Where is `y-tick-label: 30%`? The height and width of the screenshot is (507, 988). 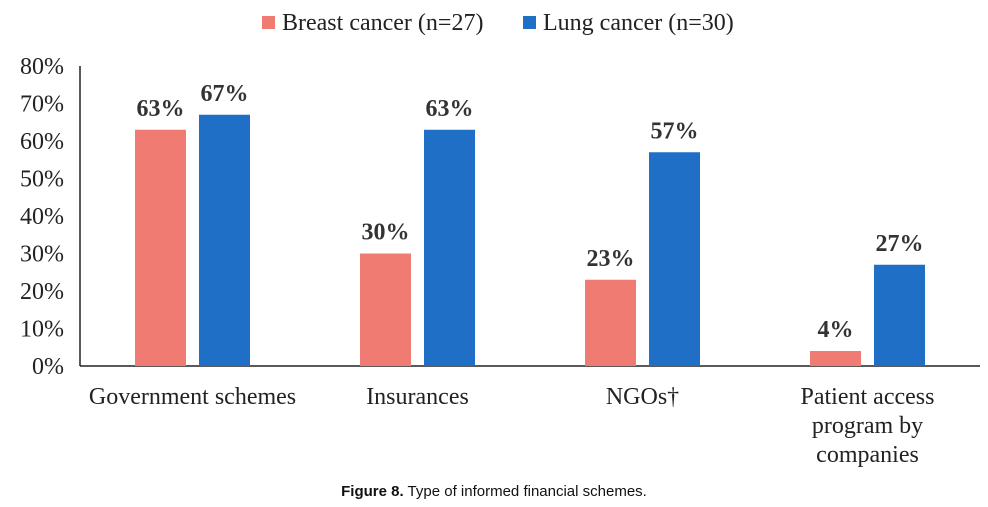
y-tick-label: 30% is located at coordinates (42, 255).